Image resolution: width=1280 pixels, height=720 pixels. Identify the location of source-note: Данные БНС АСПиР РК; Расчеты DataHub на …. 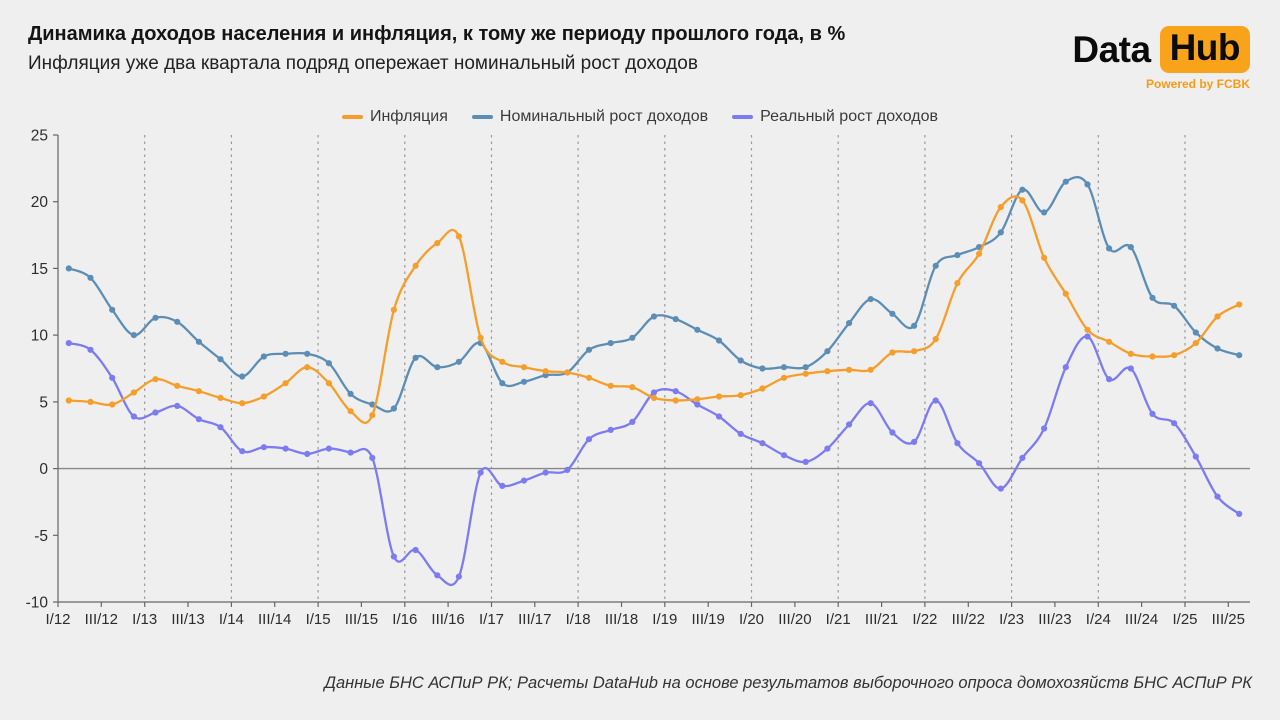
(788, 683).